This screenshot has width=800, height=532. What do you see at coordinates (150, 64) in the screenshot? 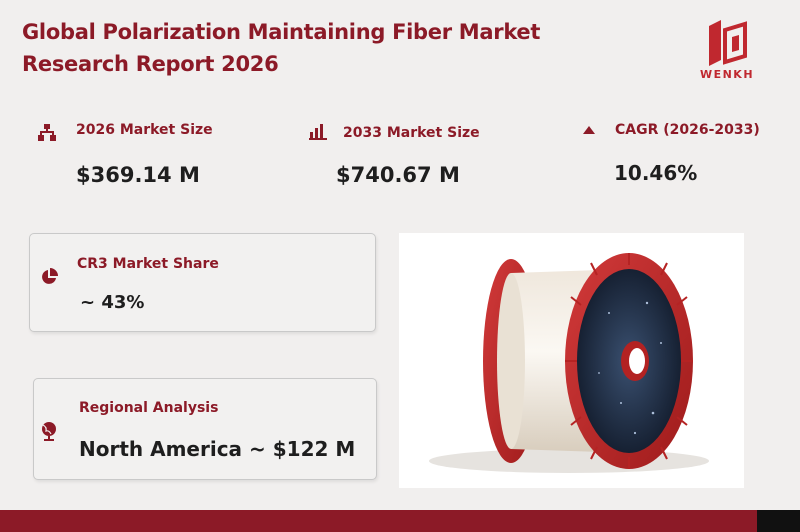
I see `title-line-2: Research Report 2026` at bounding box center [150, 64].